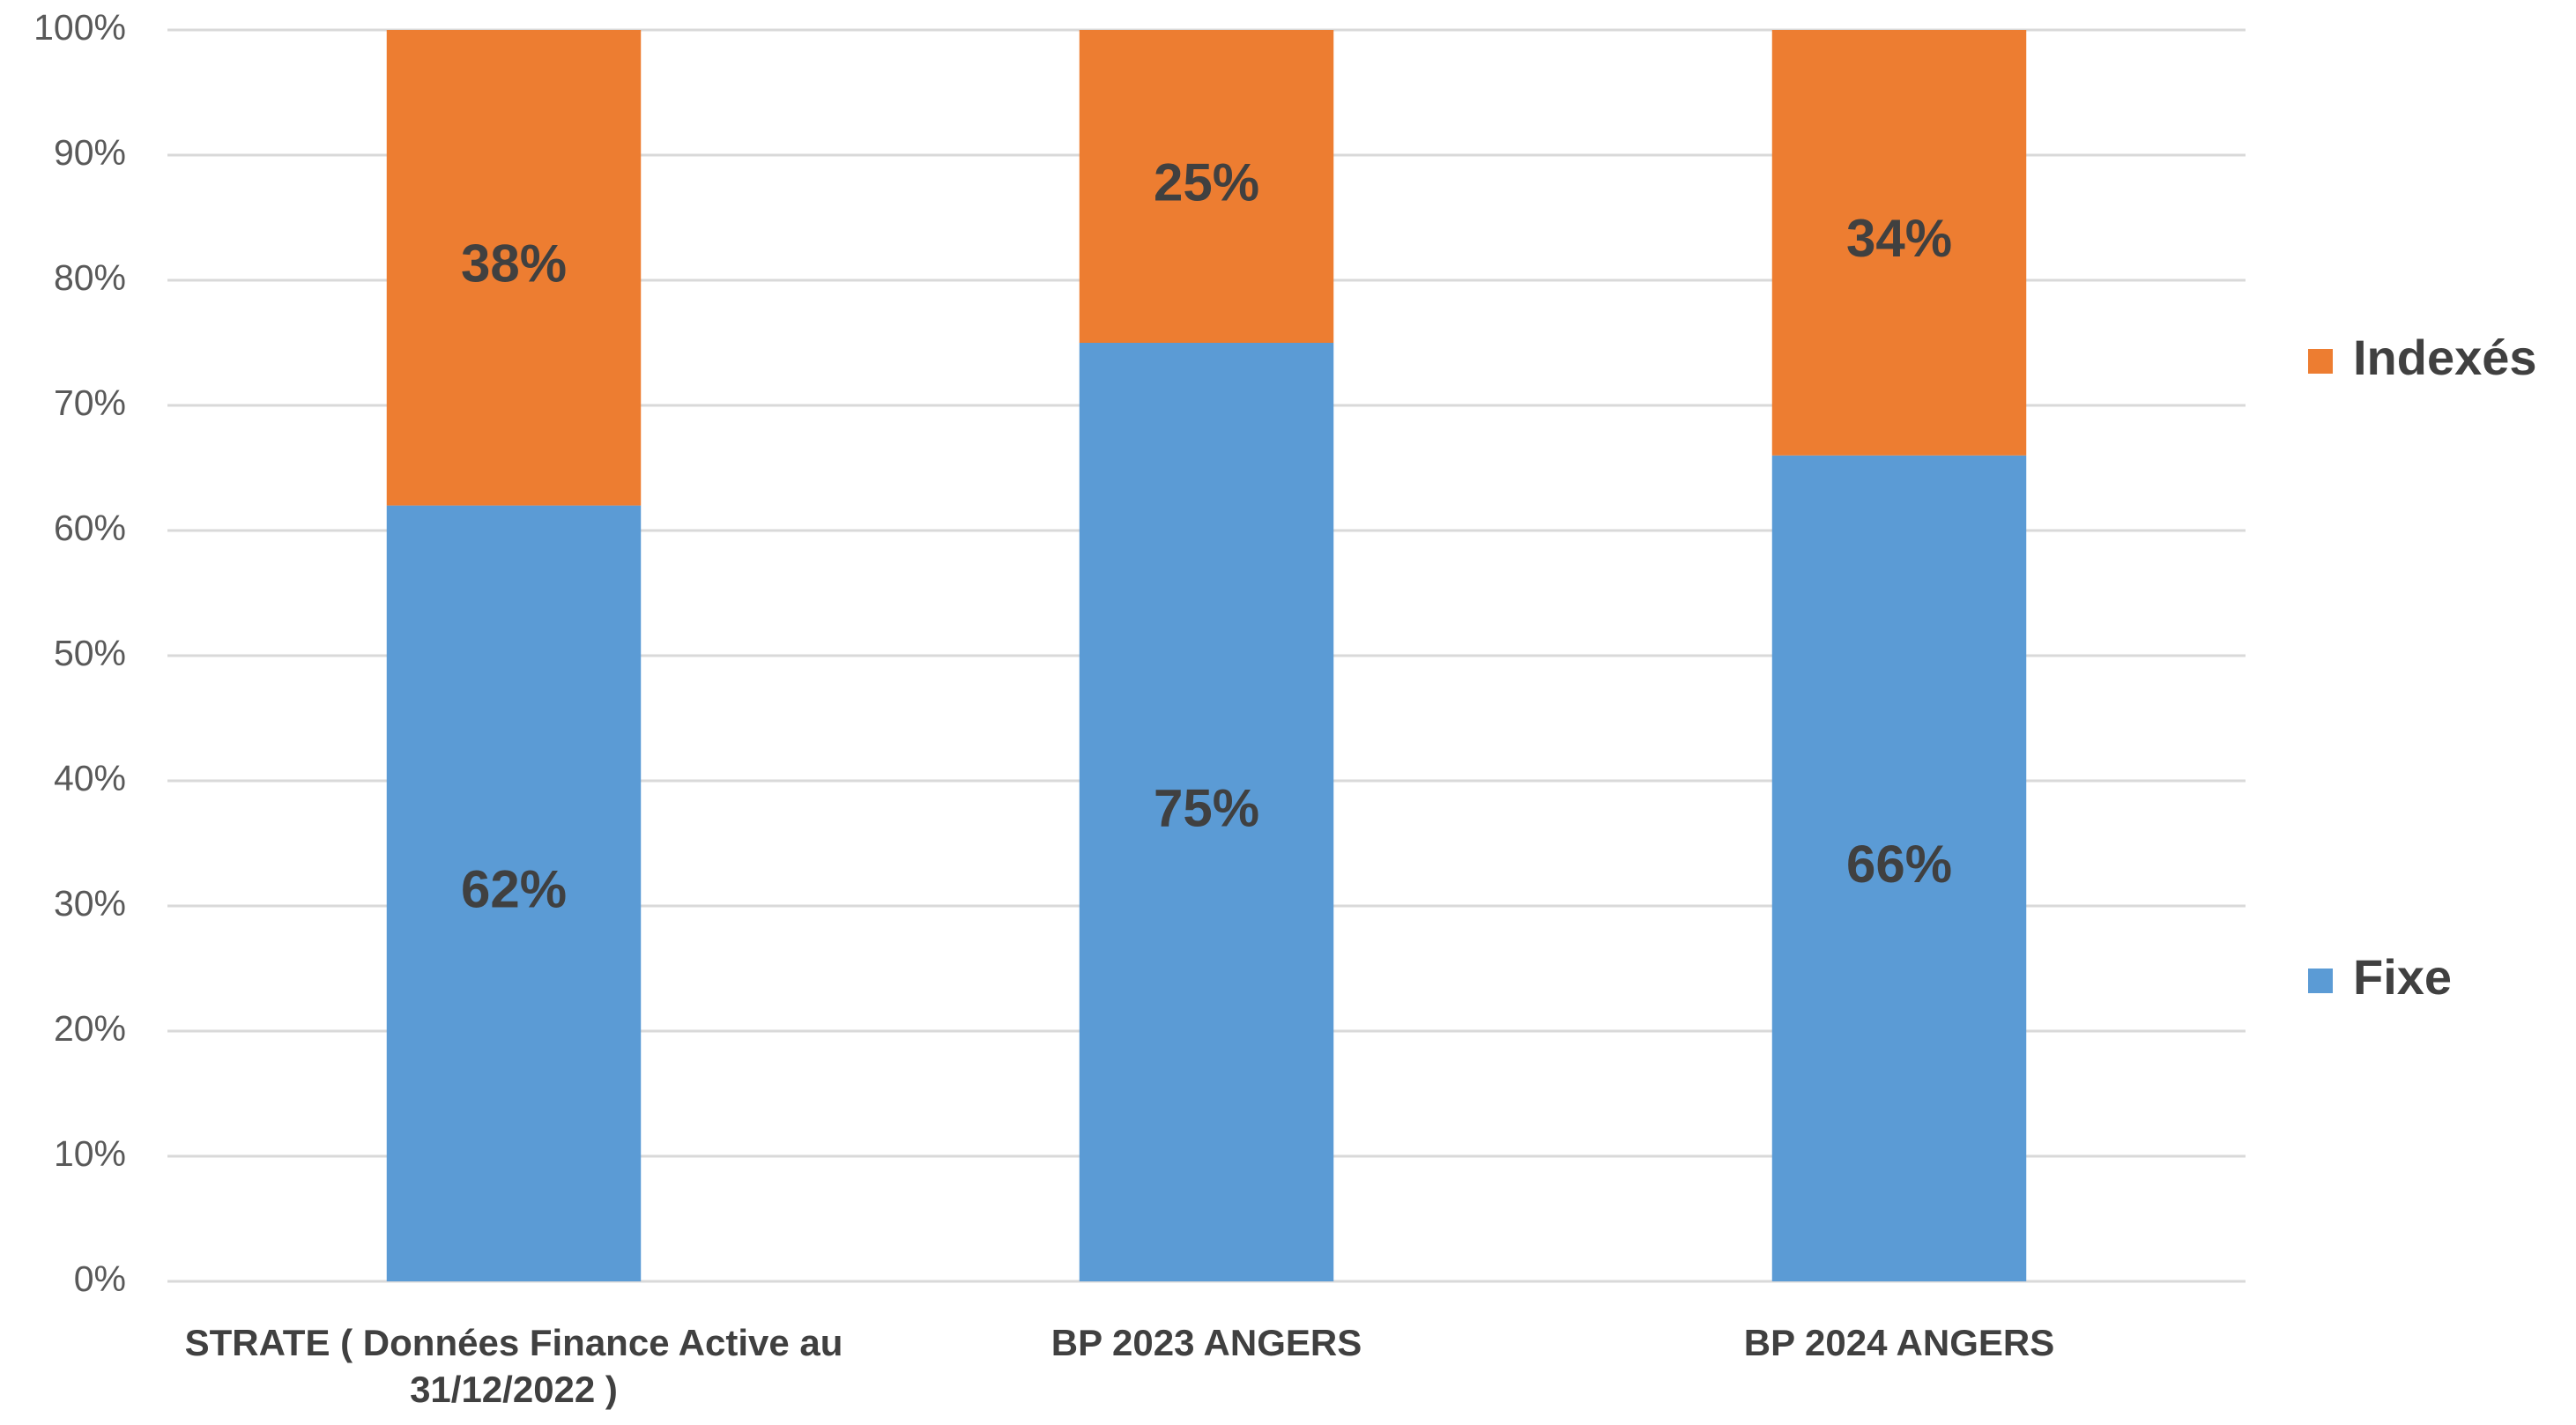 This screenshot has height=1425, width=2576. I want to click on x-tick-label: BP 2023 ANGERS, so click(1206, 1343).